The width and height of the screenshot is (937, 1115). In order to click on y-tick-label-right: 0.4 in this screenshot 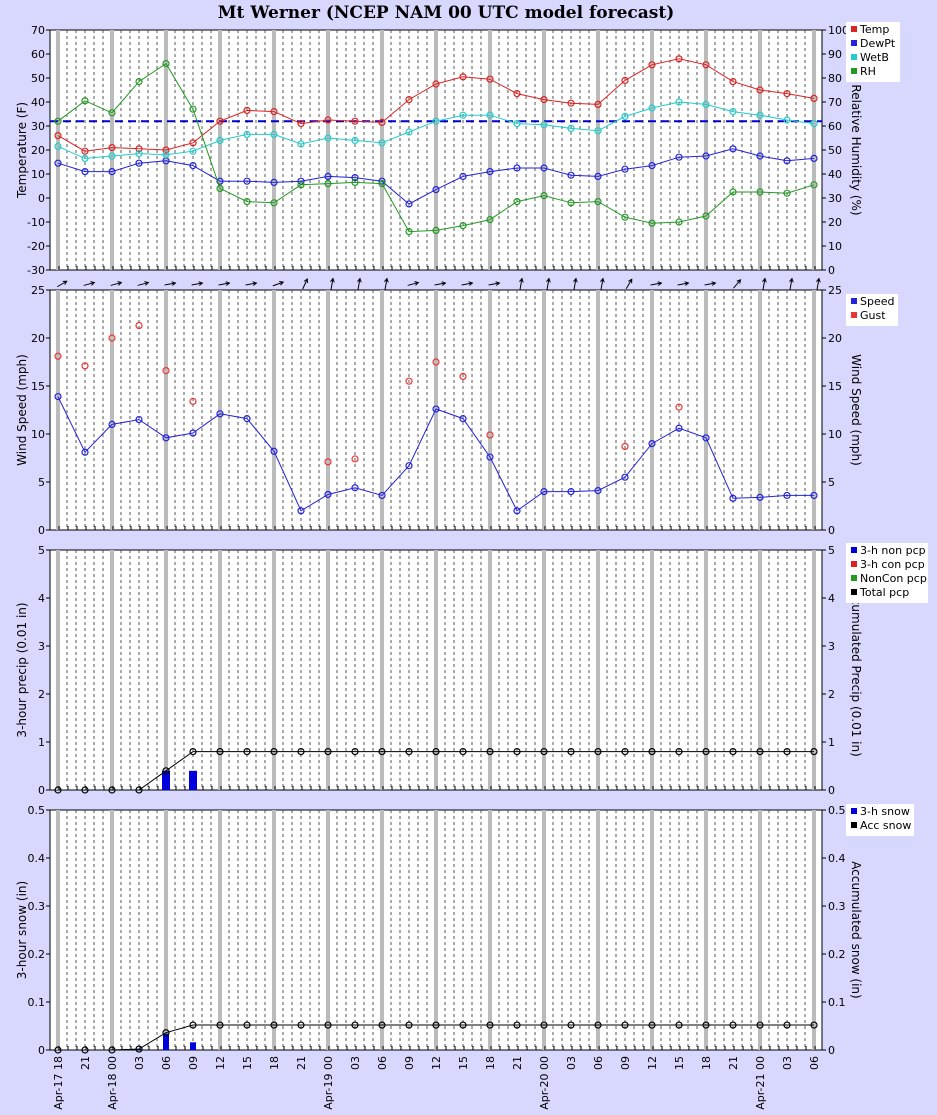, I will do `click(837, 858)`.